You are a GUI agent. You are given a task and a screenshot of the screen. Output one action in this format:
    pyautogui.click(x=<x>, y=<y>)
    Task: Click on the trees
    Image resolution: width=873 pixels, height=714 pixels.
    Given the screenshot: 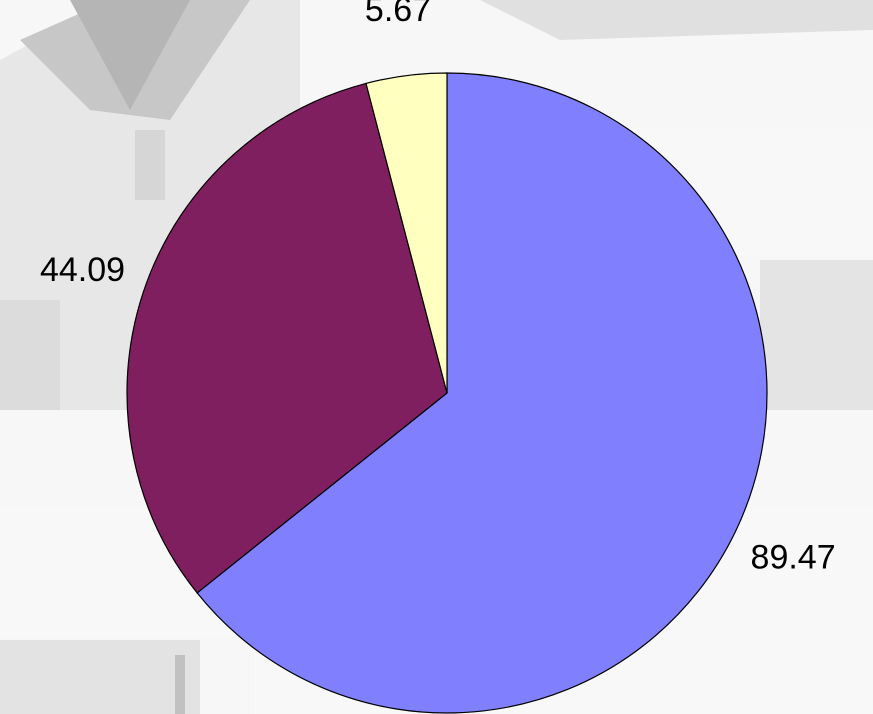 What is the action you would take?
    pyautogui.click(x=816, y=335)
    